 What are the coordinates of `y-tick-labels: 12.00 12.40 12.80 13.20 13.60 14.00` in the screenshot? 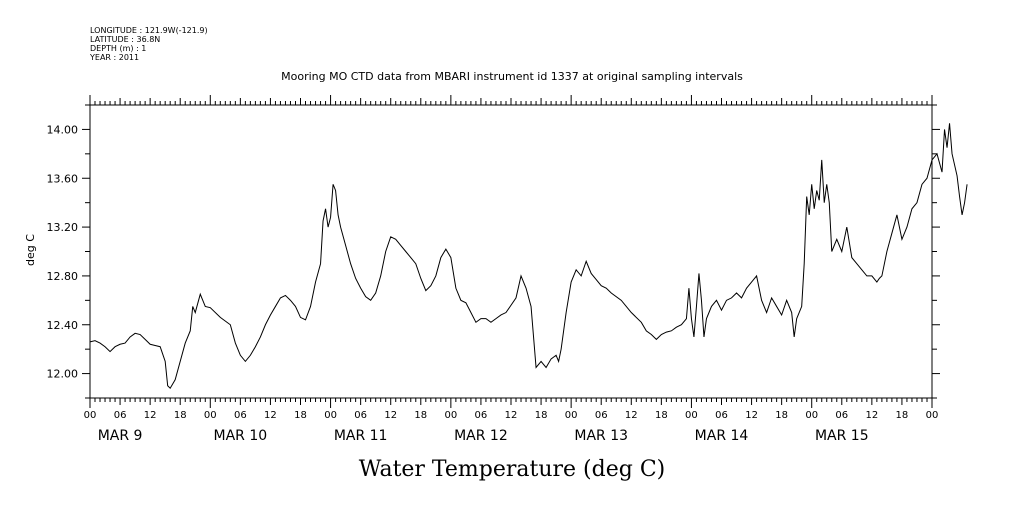 It's located at (63, 251).